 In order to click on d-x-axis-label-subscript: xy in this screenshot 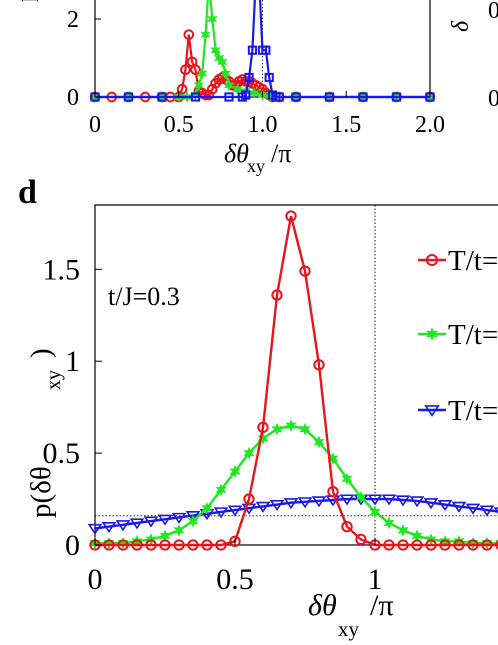, I will do `click(349, 629)`.